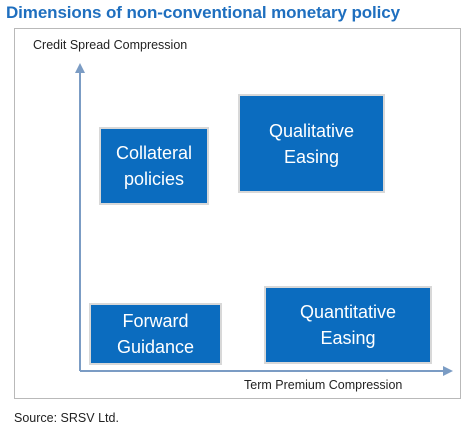  What do you see at coordinates (155, 347) in the screenshot?
I see `forward-guidance-line2: Guidance` at bounding box center [155, 347].